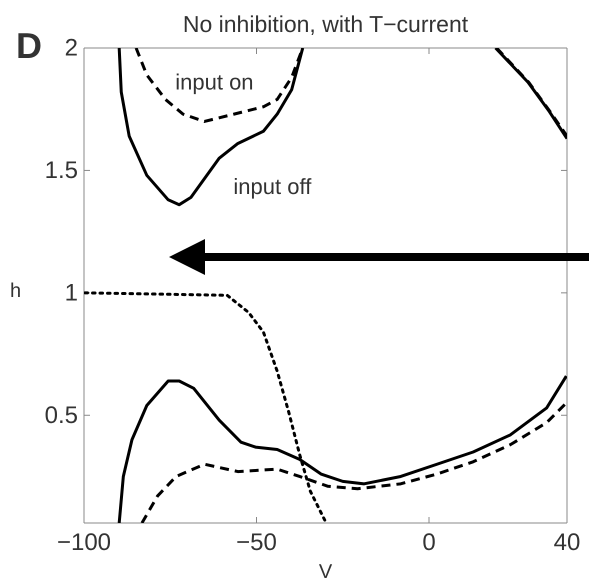 This screenshot has width=591, height=580. I want to click on y-tick-label: 0.5, so click(61, 415).